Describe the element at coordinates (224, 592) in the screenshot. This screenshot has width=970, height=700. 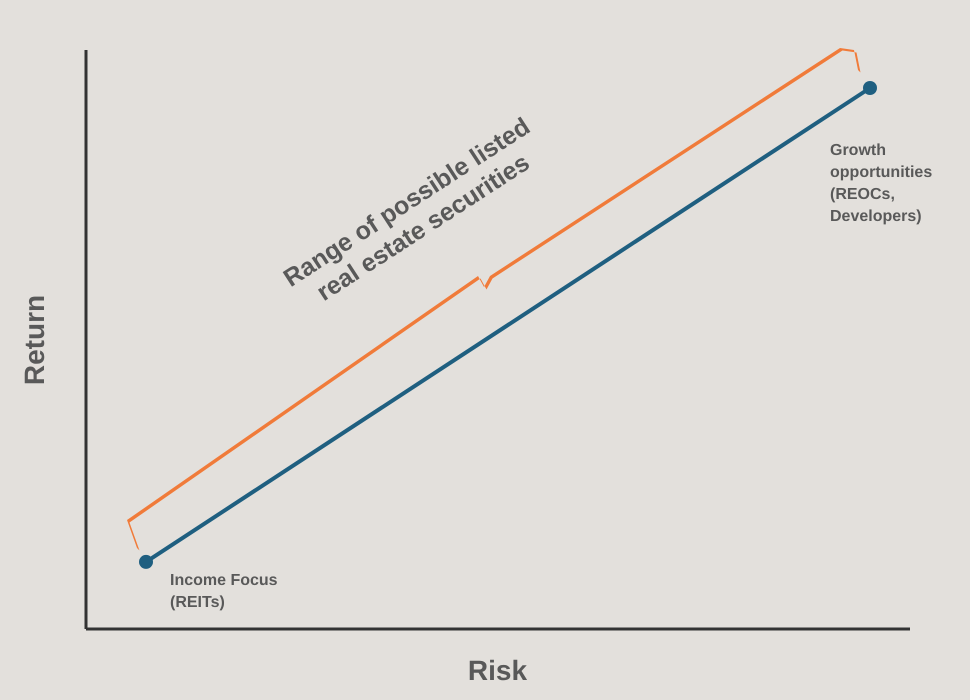
I see `annotation: Income Focus (REITs)` at that location.